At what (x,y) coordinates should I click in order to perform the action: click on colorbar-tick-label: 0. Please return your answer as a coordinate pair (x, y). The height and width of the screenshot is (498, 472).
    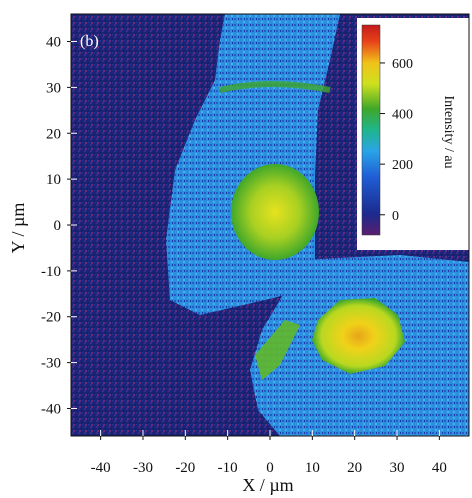
    Looking at the image, I should click on (395, 216).